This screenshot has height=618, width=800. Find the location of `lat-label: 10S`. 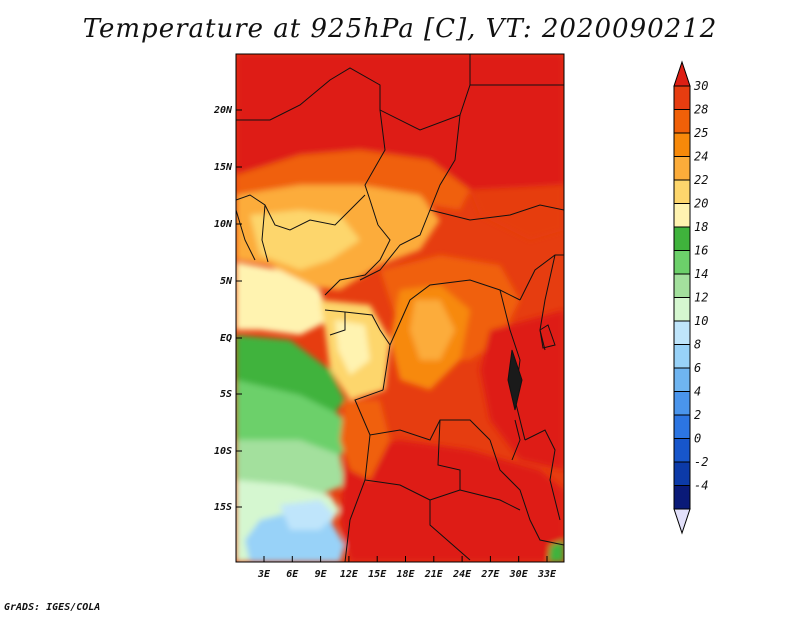

lat-label: 10S is located at coordinates (223, 451).